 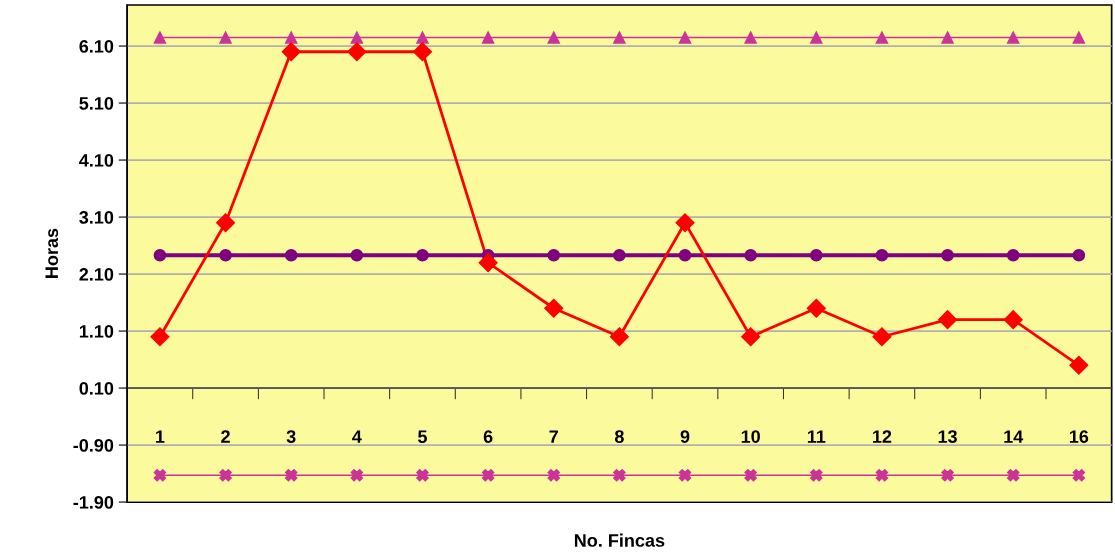 What do you see at coordinates (1014, 436) in the screenshot?
I see `x-tick-label: 14` at bounding box center [1014, 436].